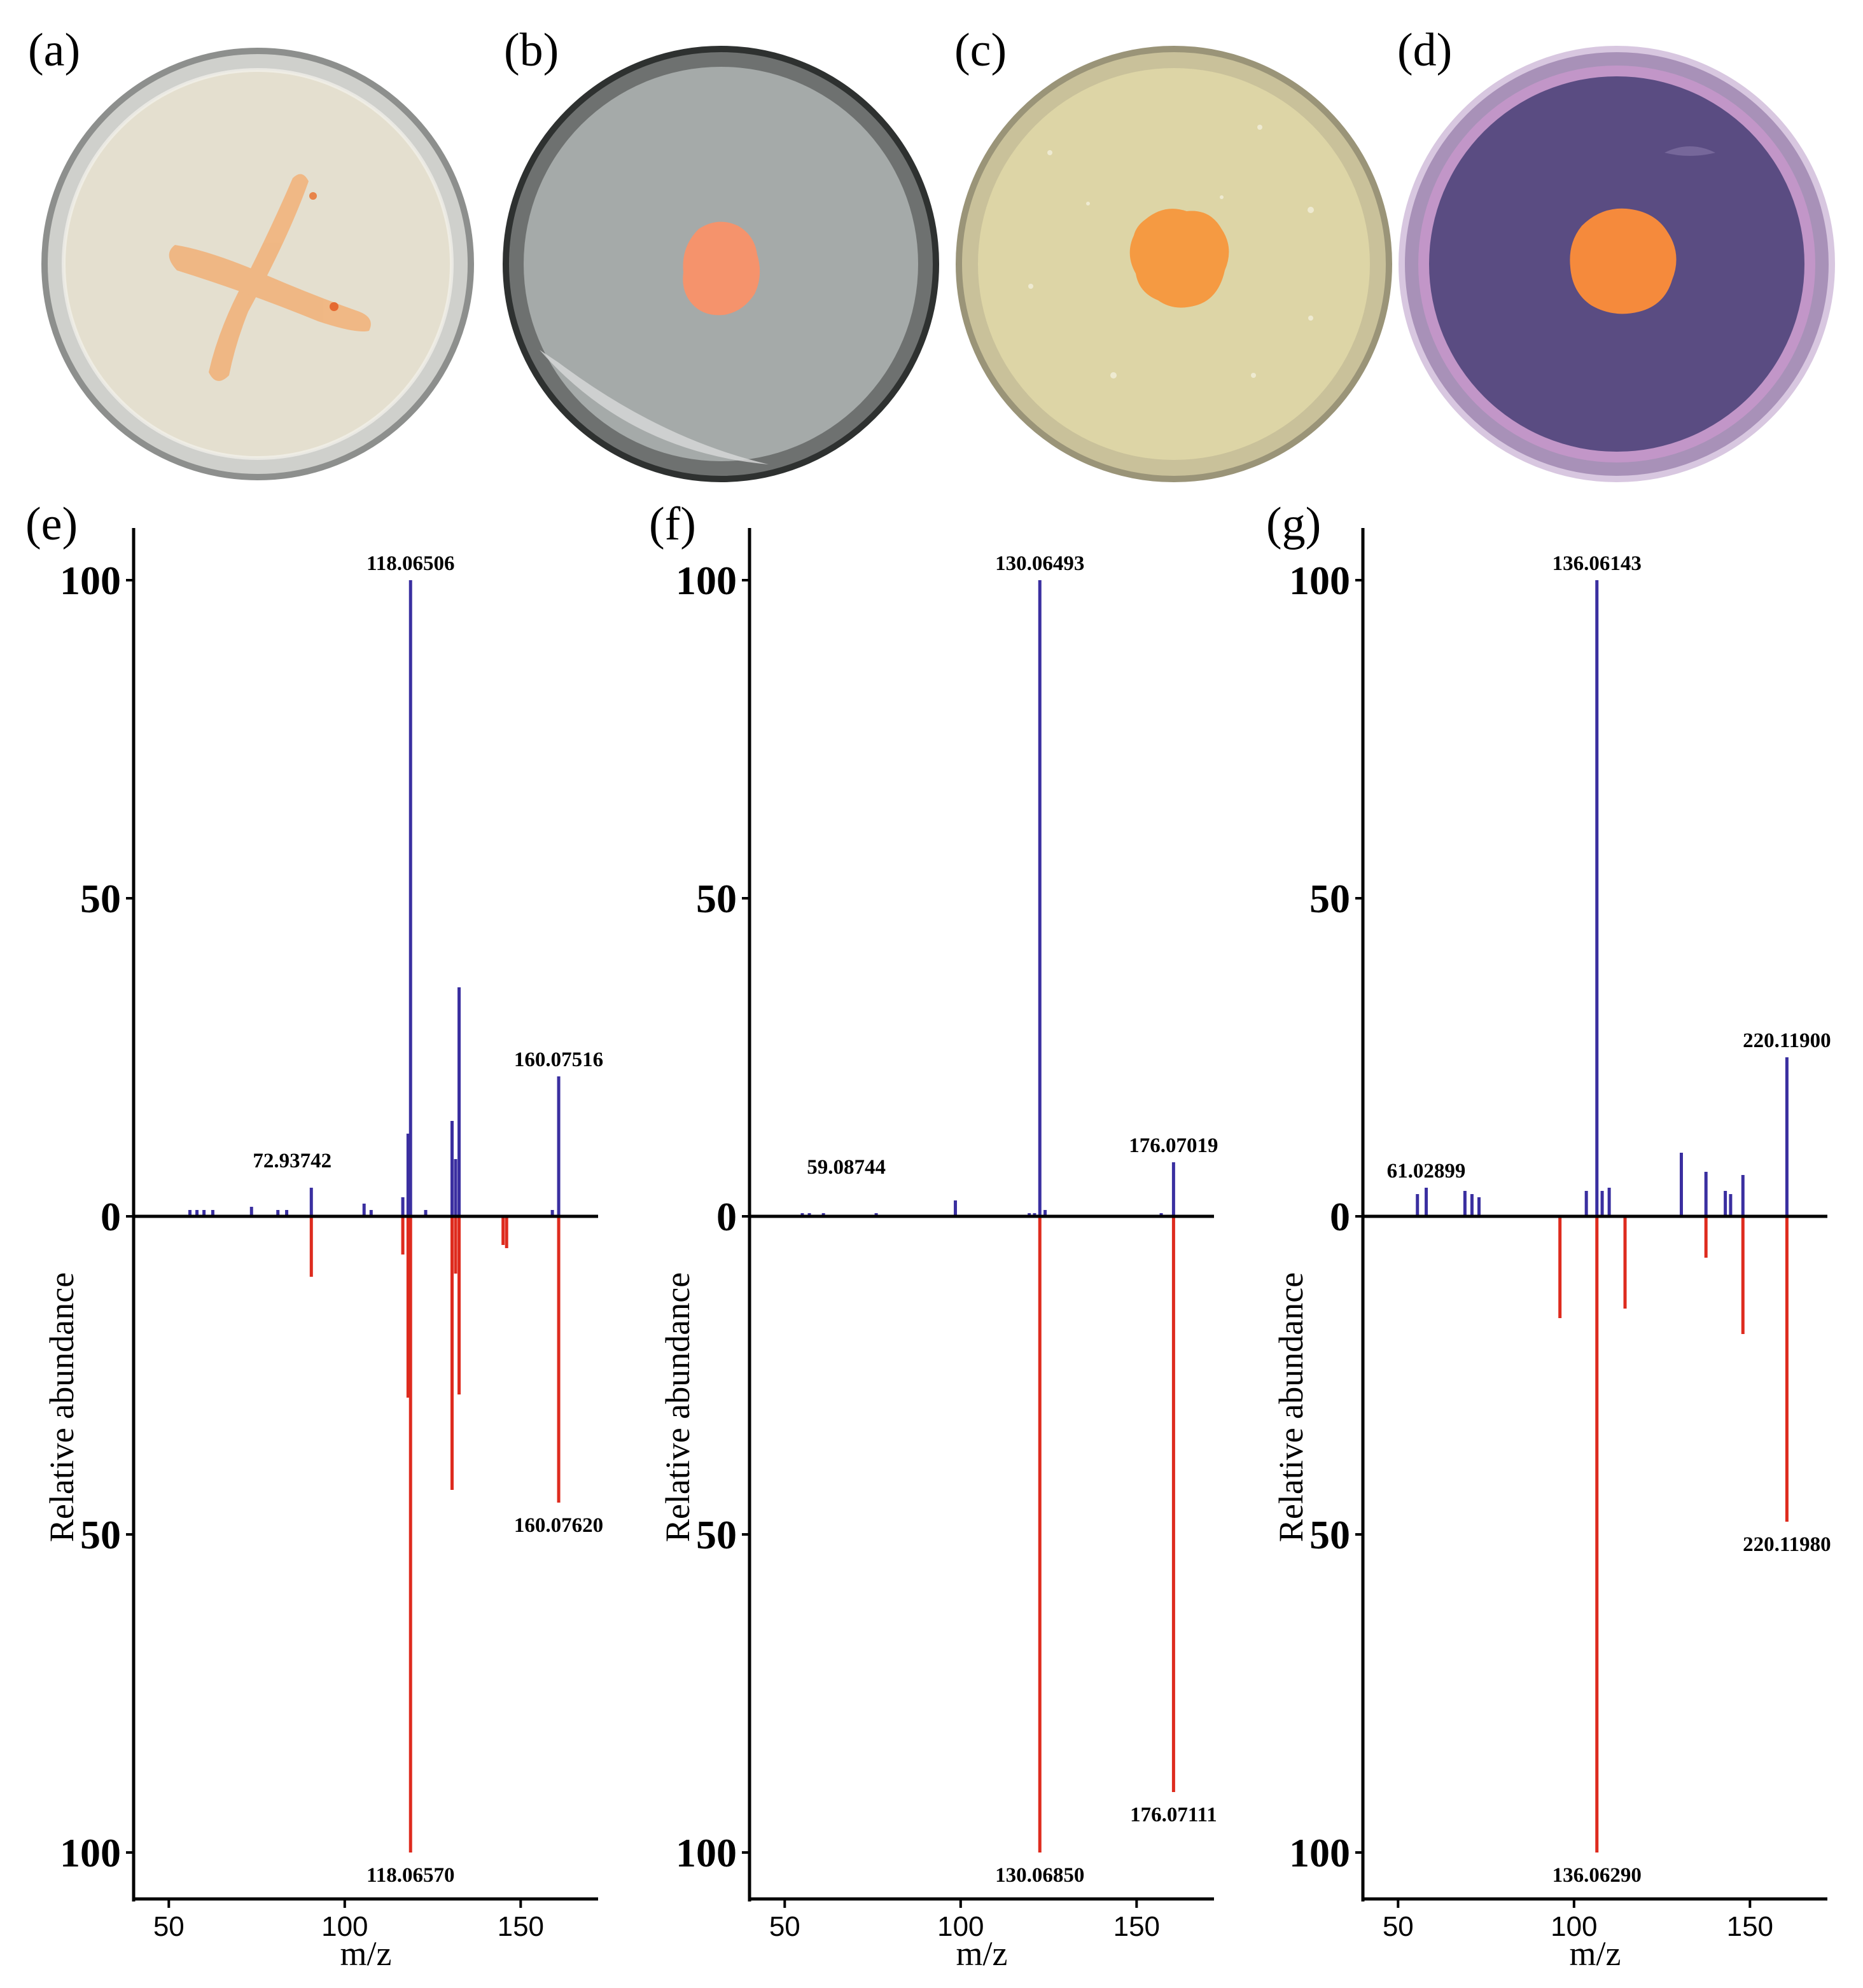 The height and width of the screenshot is (1988, 1863). What do you see at coordinates (1293, 524) in the screenshot?
I see `panel-label-g: (g)` at bounding box center [1293, 524].